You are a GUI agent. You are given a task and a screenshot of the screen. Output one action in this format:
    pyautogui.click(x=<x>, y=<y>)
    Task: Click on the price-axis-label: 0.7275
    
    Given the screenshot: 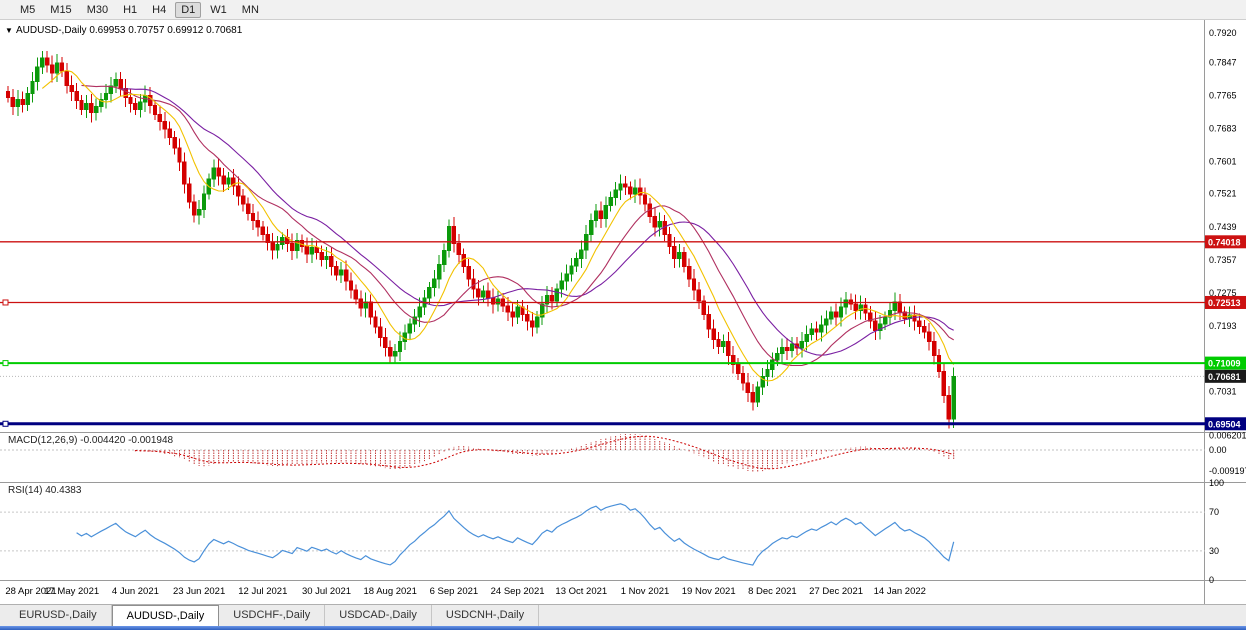 What is the action you would take?
    pyautogui.click(x=1223, y=293)
    